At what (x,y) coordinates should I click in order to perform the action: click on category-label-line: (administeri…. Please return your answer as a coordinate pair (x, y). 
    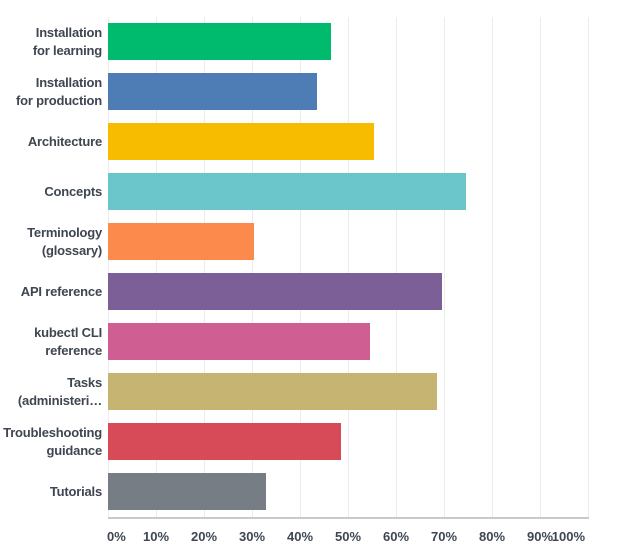
    Looking at the image, I should click on (59, 400).